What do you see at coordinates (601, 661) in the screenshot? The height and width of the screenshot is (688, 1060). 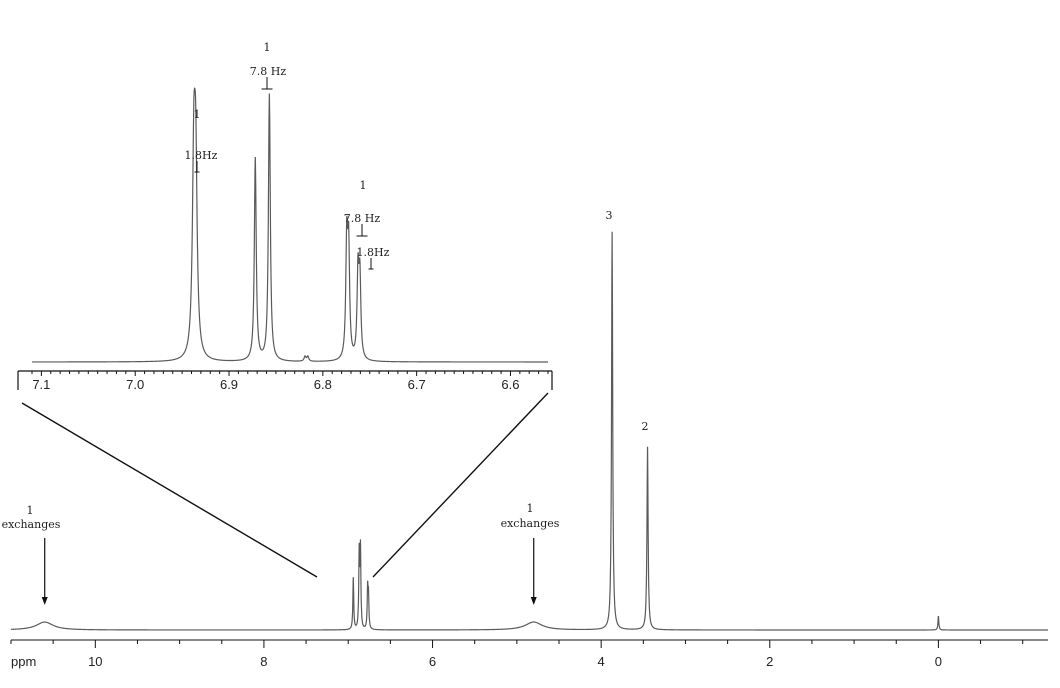 I see `full-x-tick-label: 4` at bounding box center [601, 661].